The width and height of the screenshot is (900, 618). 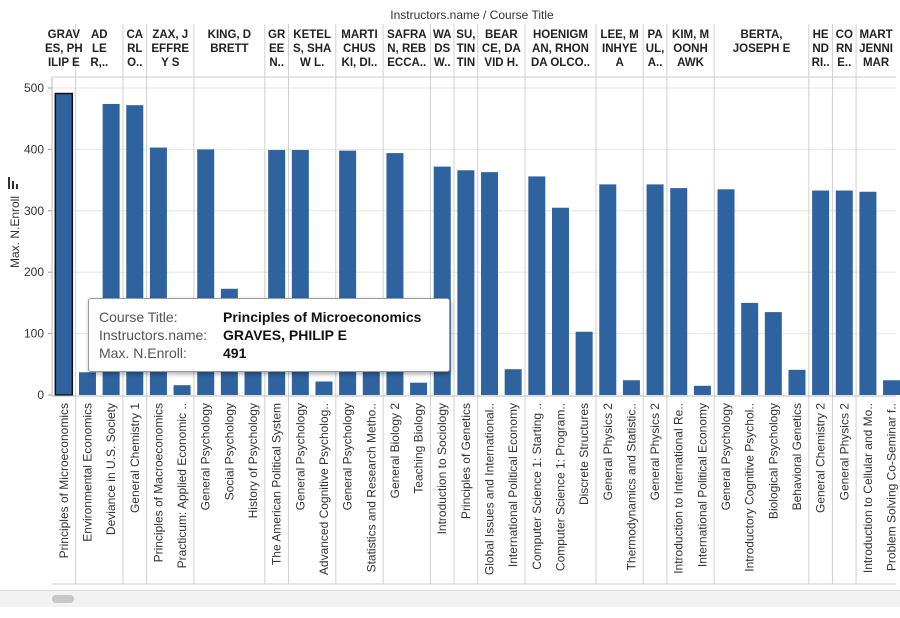 What do you see at coordinates (619, 35) in the screenshot?
I see `instructor-header-line: LEE, M` at bounding box center [619, 35].